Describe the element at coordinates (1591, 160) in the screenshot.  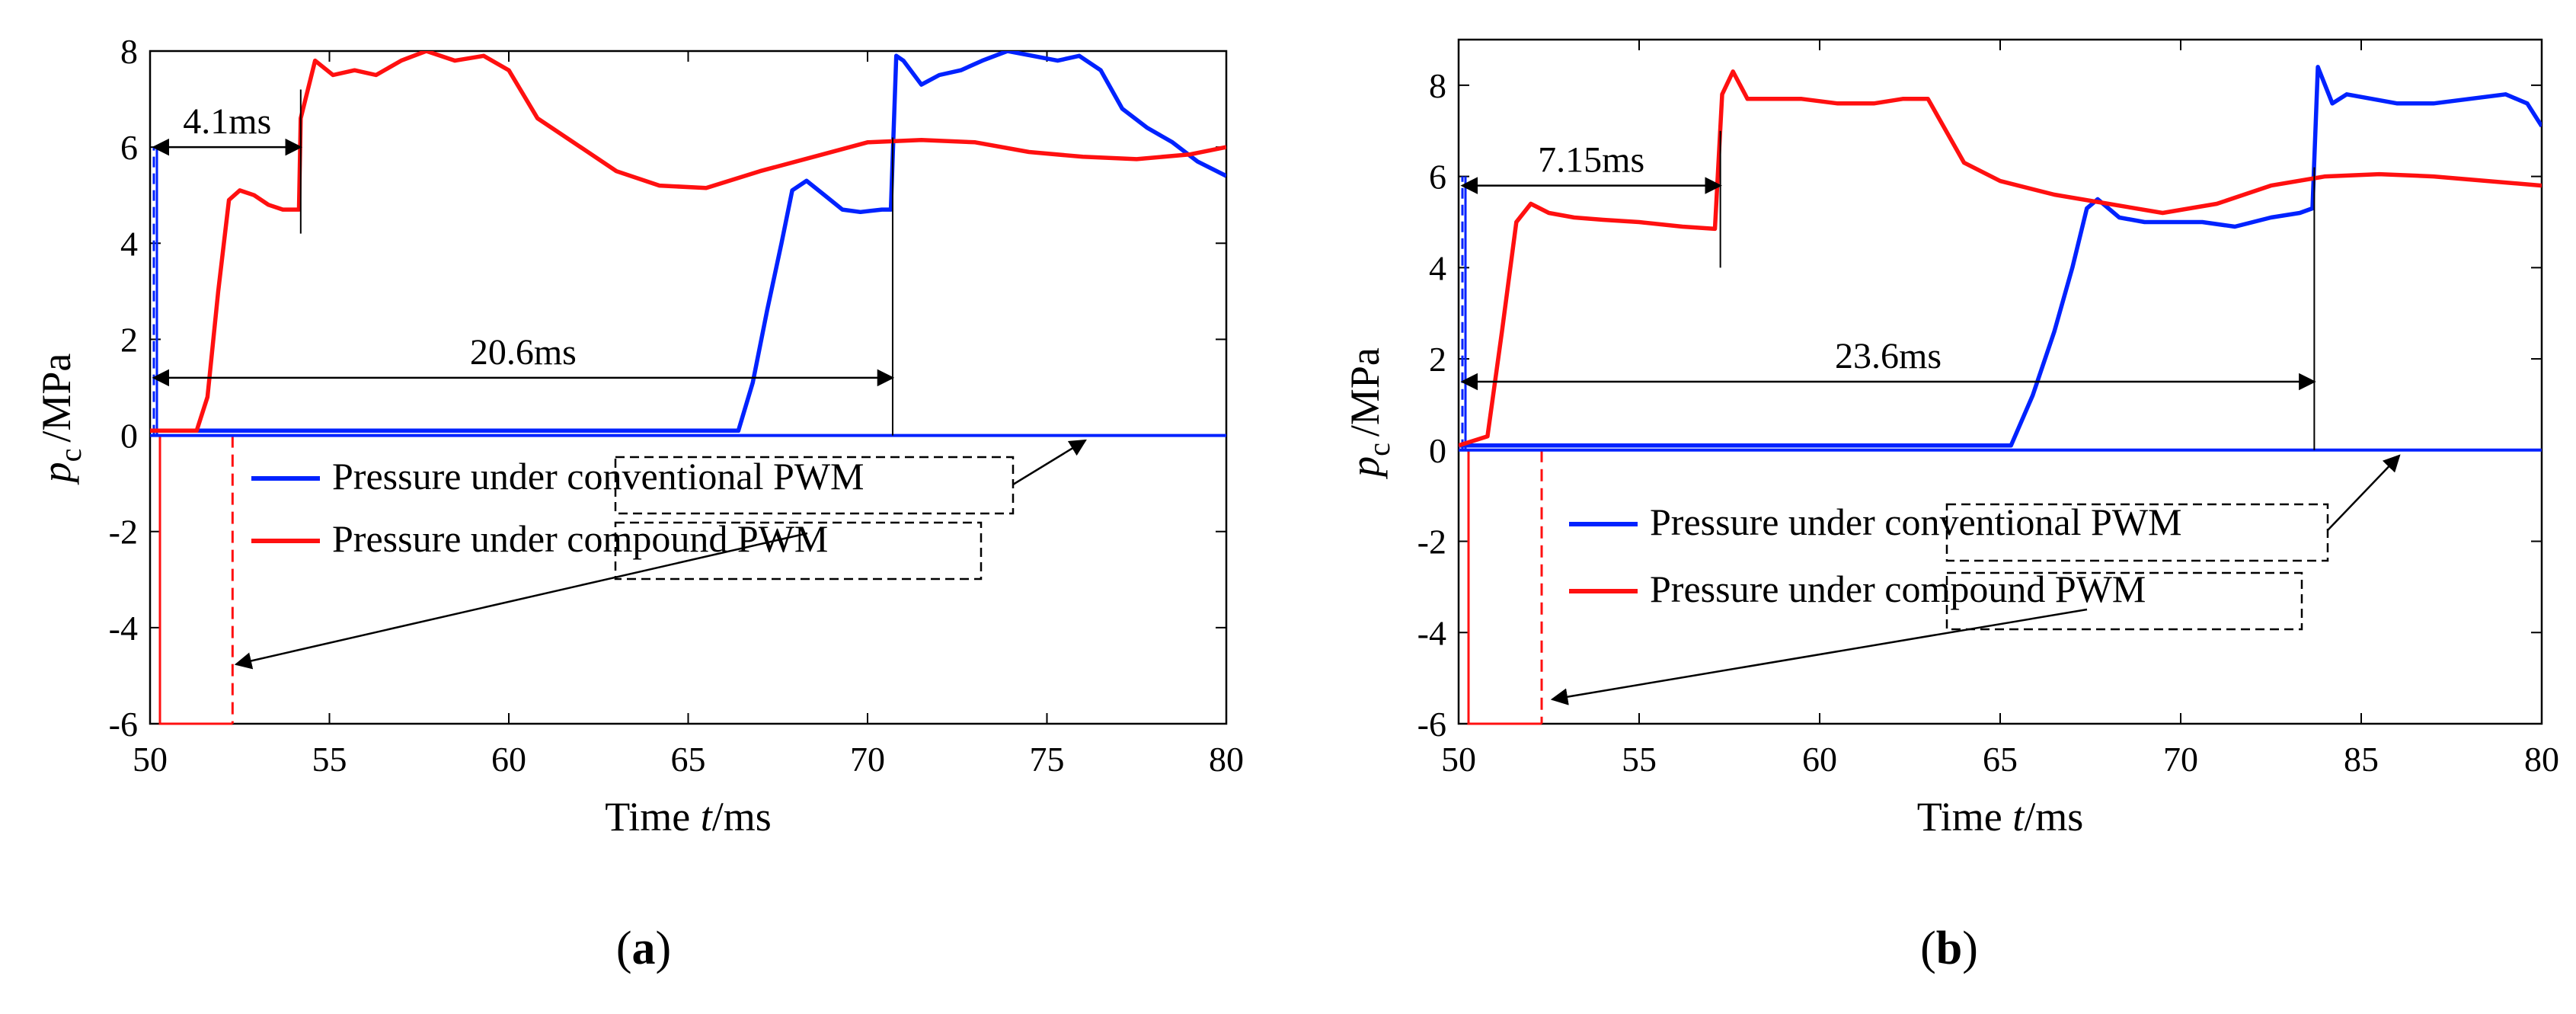
I see `delay-annotation: 7.15ms` at that location.